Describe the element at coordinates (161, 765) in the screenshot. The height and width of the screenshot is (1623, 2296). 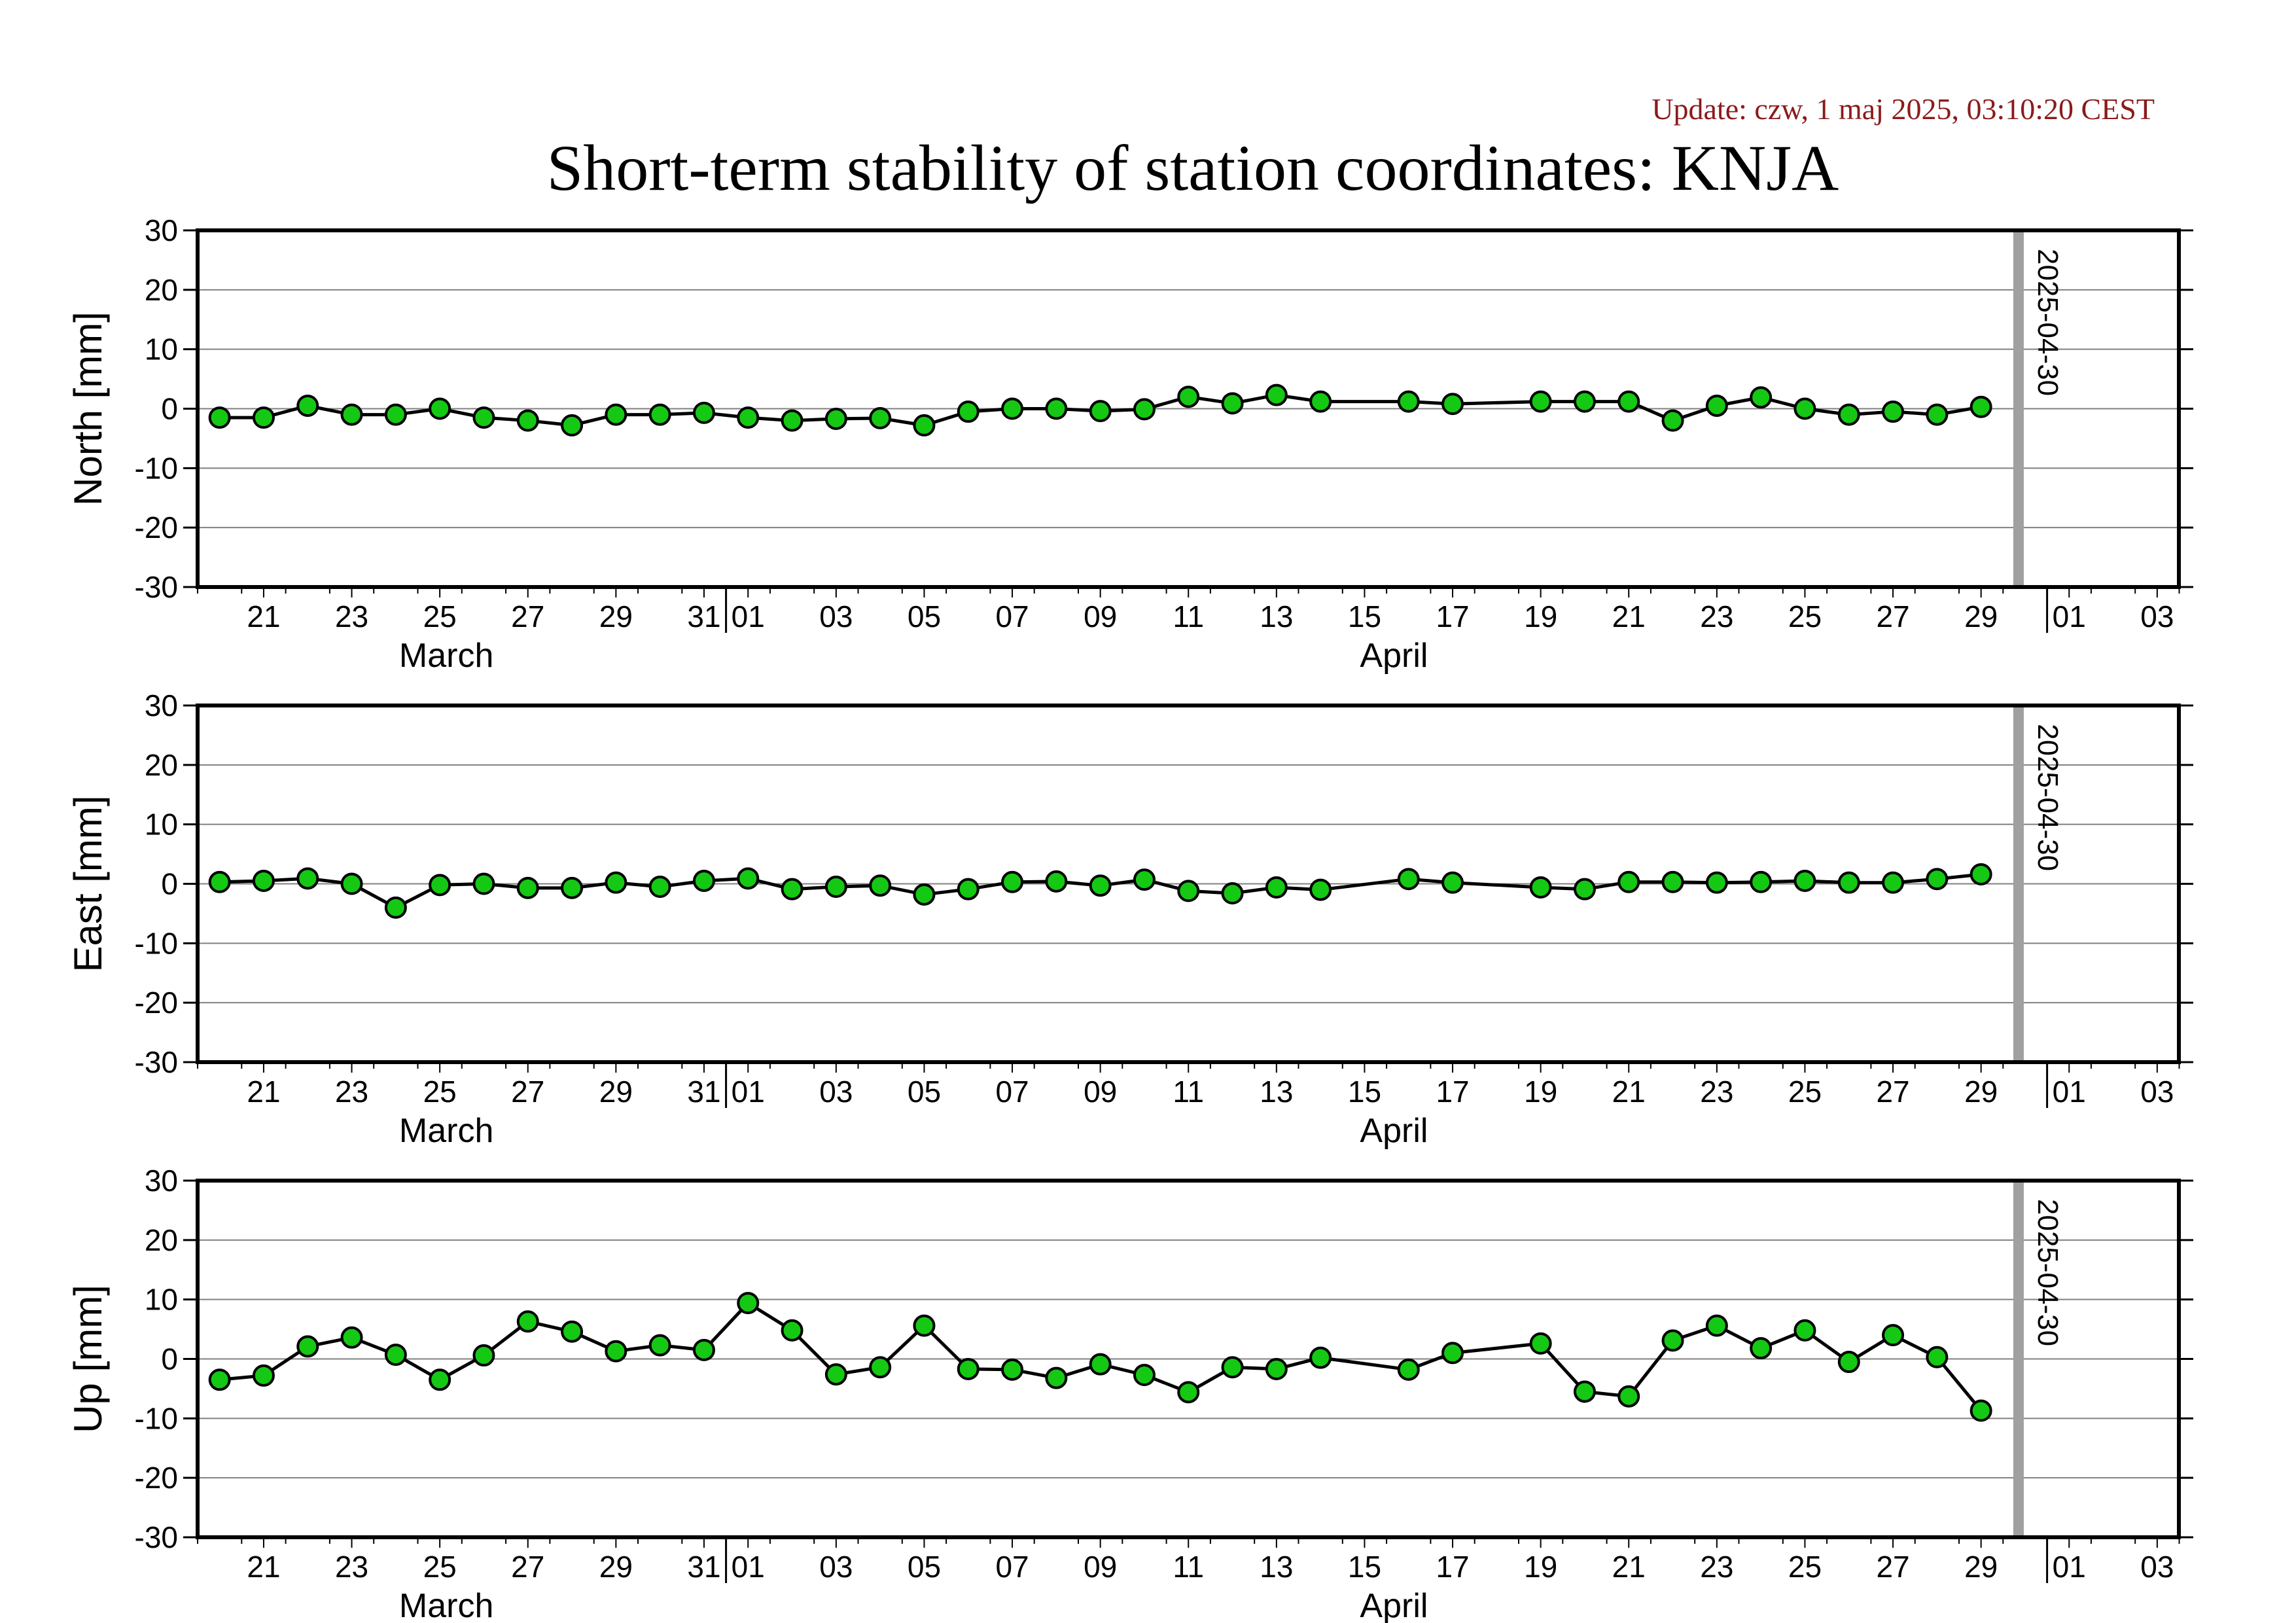
I see `y-tick-label: 20` at that location.